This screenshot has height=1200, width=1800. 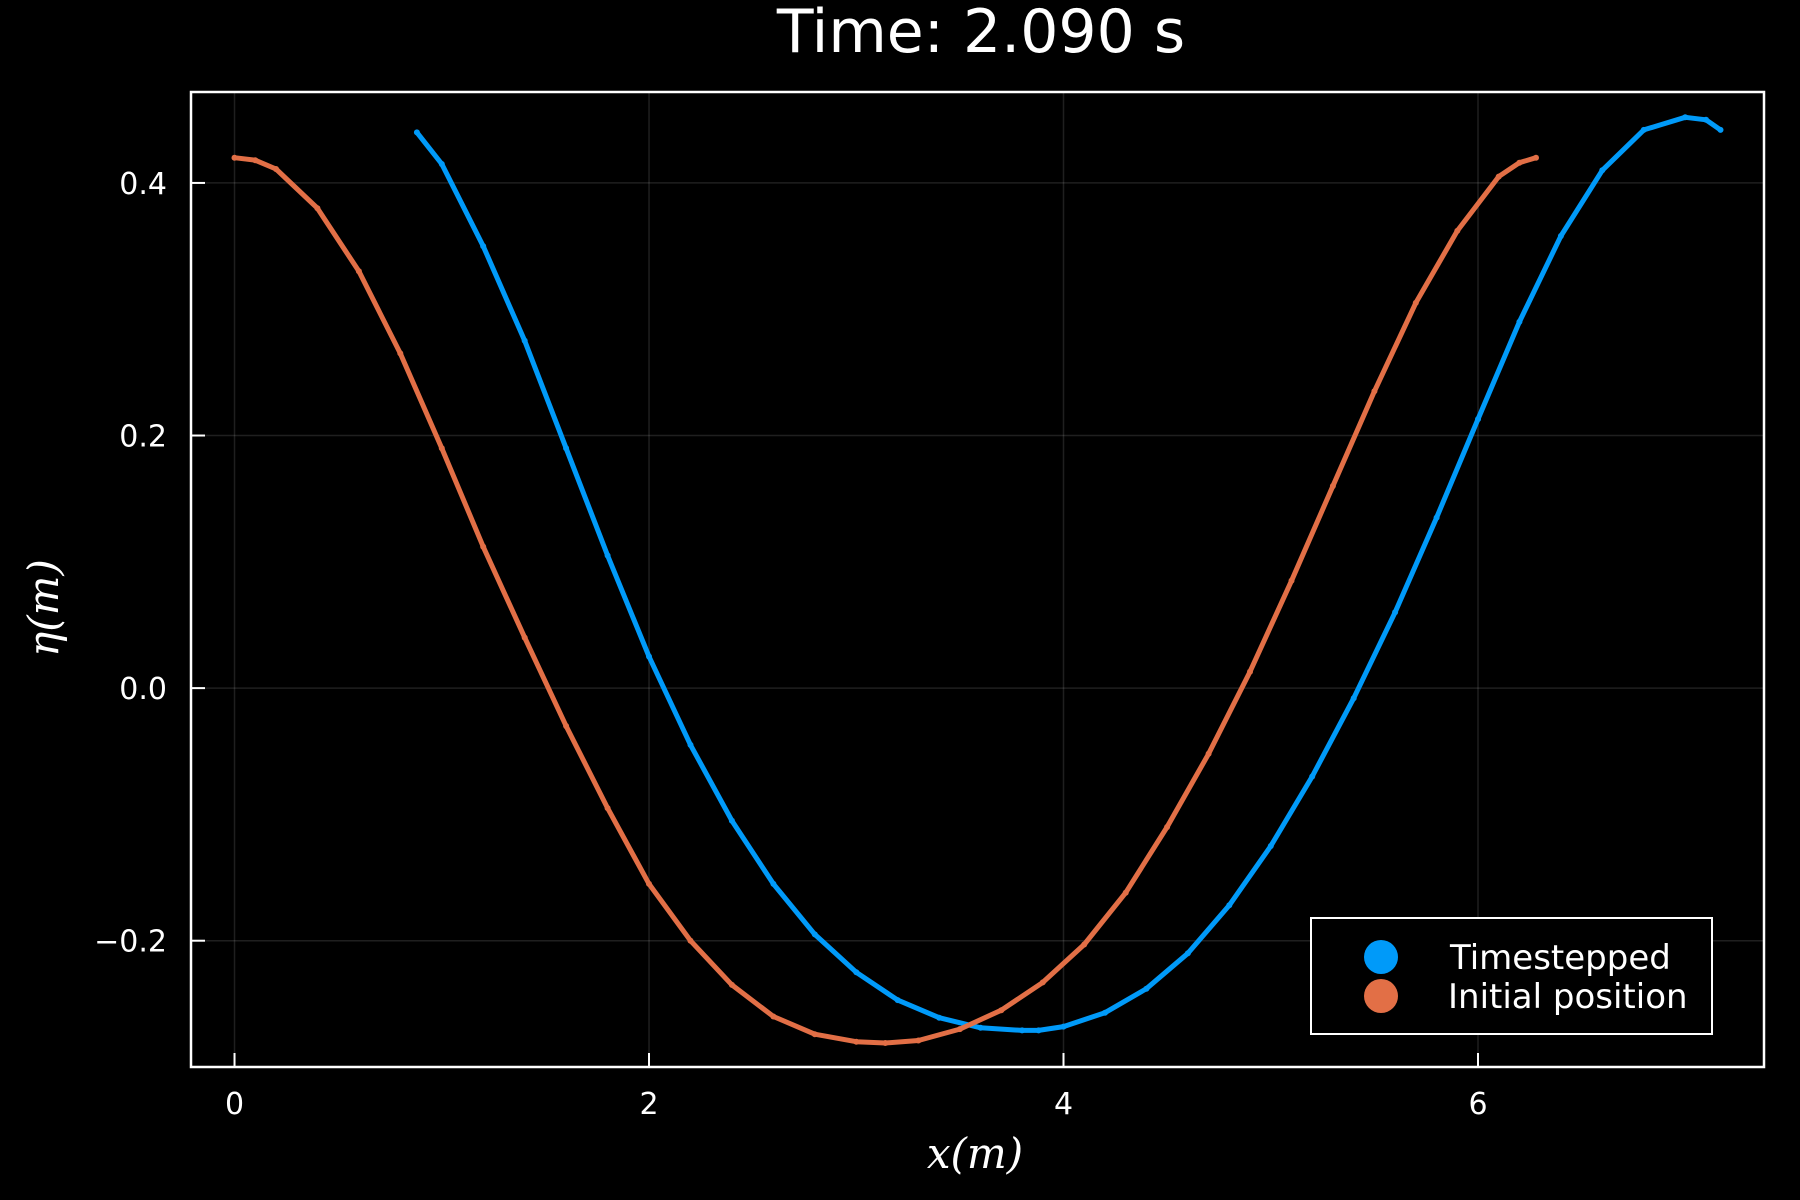 I want to click on x-tick-label: 4, so click(x=1063, y=1104).